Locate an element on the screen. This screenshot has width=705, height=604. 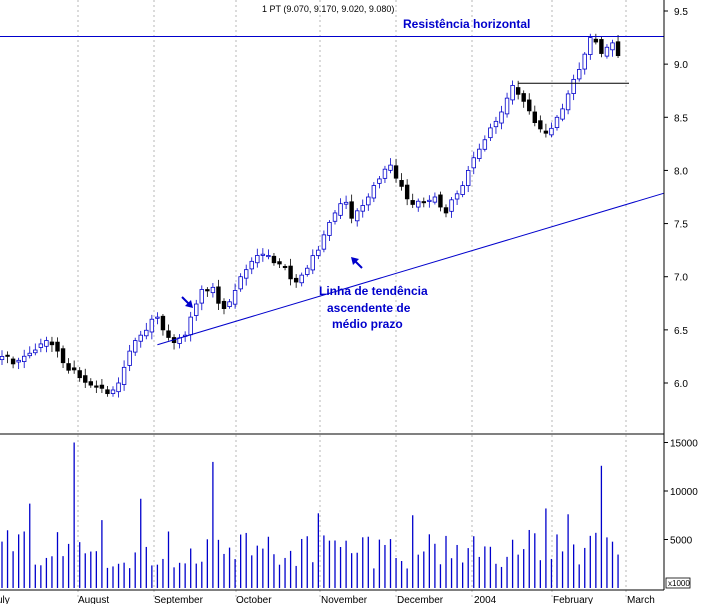
price-tick-label: 7.0 is located at coordinates (681, 278).